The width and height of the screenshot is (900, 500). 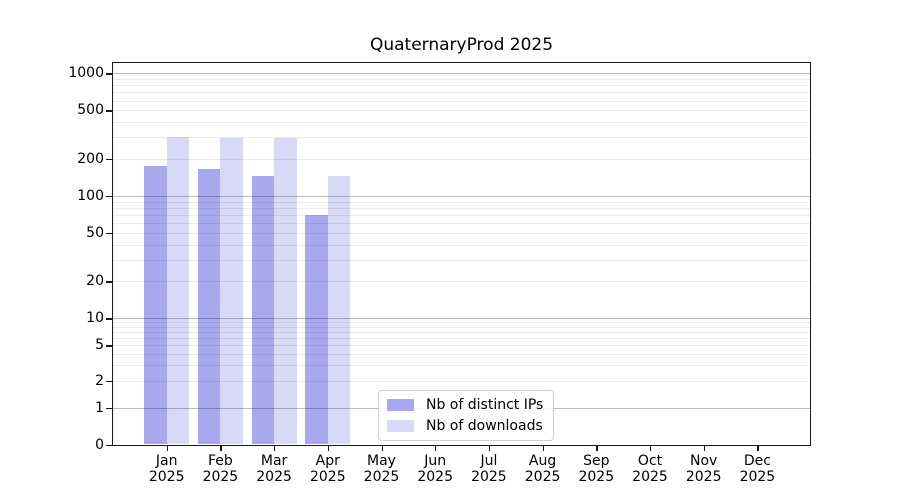 What do you see at coordinates (651, 447) in the screenshot?
I see `x-tick-mark-oct` at bounding box center [651, 447].